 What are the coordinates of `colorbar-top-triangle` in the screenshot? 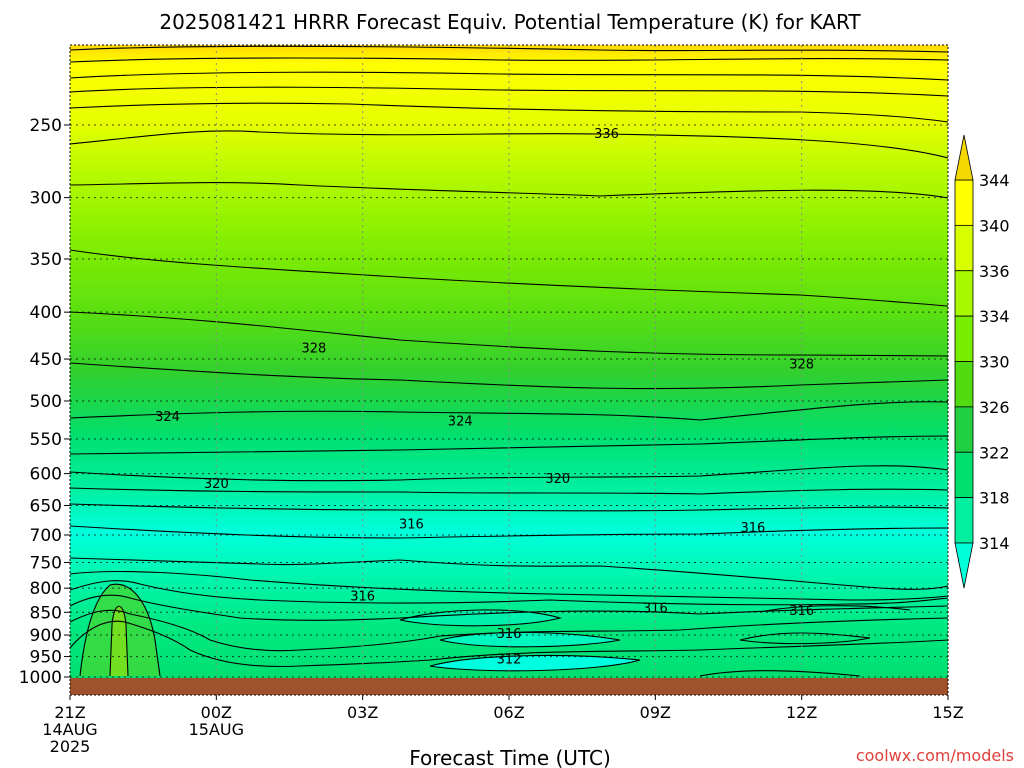 It's located at (964, 157).